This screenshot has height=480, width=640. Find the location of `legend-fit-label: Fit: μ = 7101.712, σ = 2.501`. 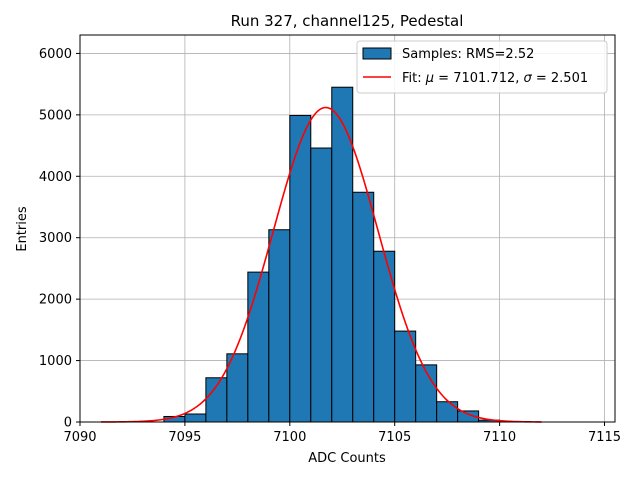

legend-fit-label: Fit: μ = 7101.712, σ = 2.501 is located at coordinates (495, 78).